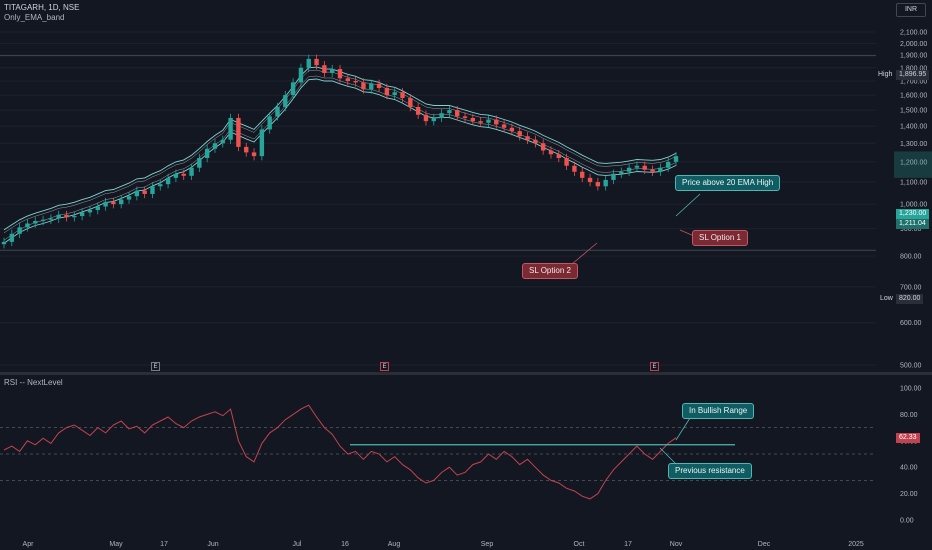 This screenshot has width=932, height=550. What do you see at coordinates (579, 544) in the screenshot?
I see `x-axis-tick-label: Oct` at bounding box center [579, 544].